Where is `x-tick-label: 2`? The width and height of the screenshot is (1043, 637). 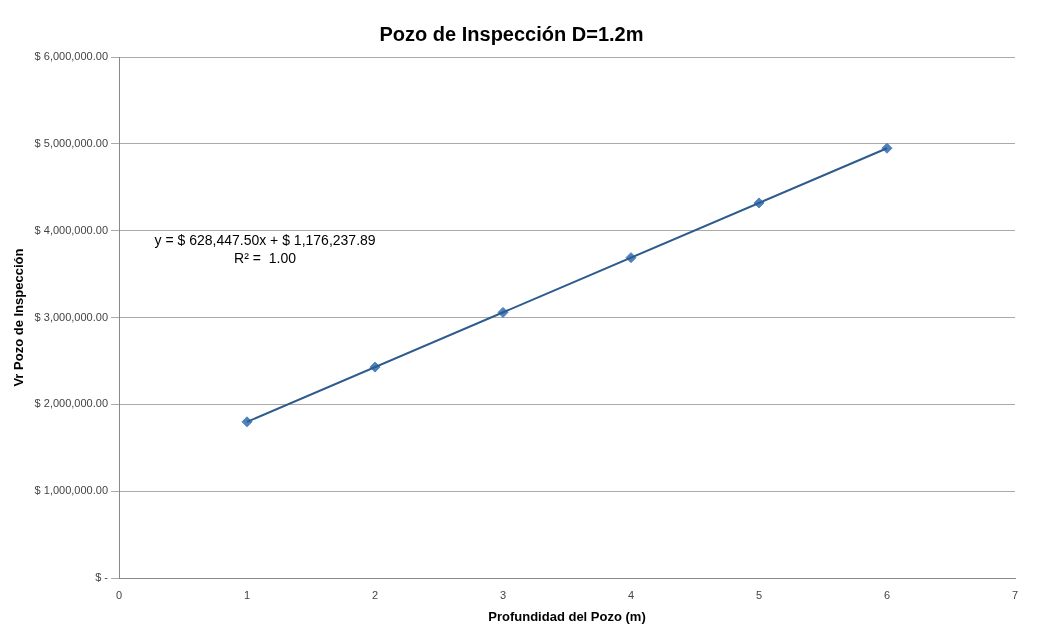 x-tick-label: 2 is located at coordinates (375, 594).